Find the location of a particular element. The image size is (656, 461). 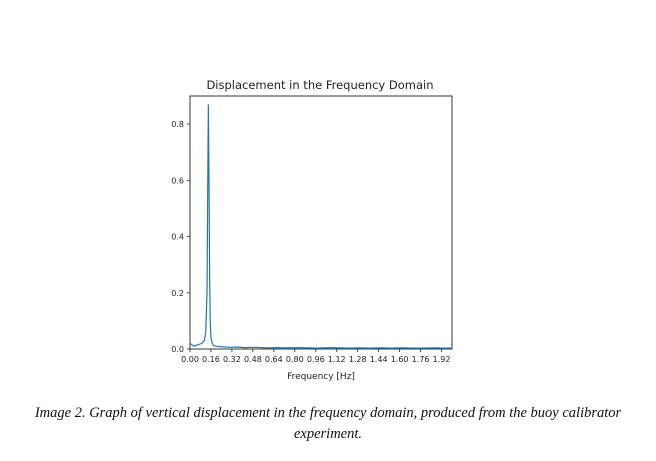

x-tick-label: 1.28 is located at coordinates (358, 359).